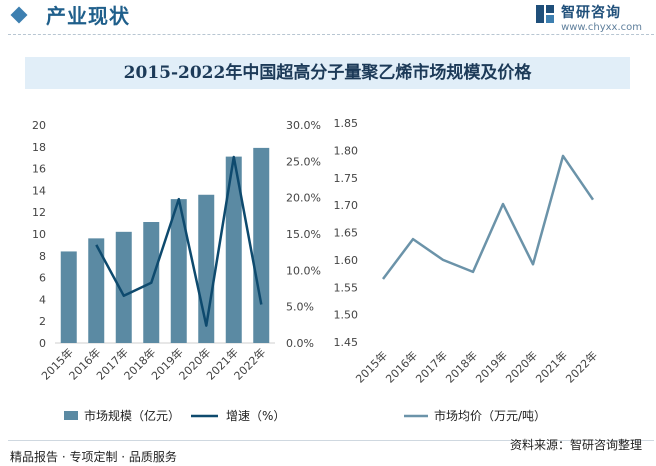 The width and height of the screenshot is (656, 466). What do you see at coordinates (39, 212) in the screenshot?
I see `y-left-tick-label: 12` at bounding box center [39, 212].